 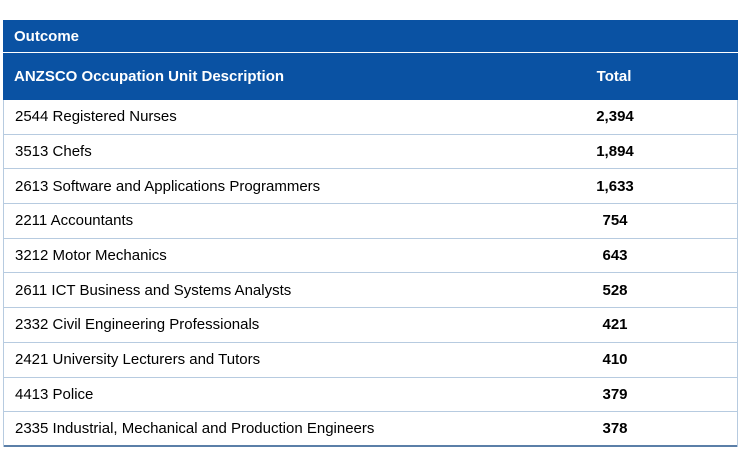 What do you see at coordinates (370, 36) in the screenshot?
I see `table-section-title: Outcome` at bounding box center [370, 36].